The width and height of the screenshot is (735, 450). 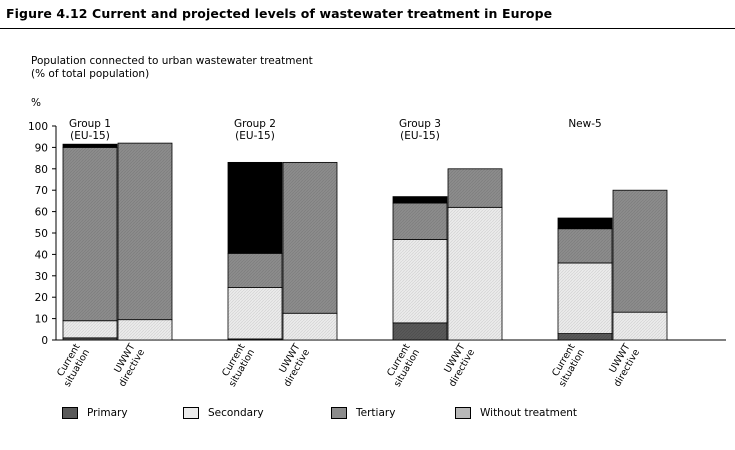 What do you see at coordinates (255, 124) in the screenshot?
I see `group-label: Group 2` at bounding box center [255, 124].